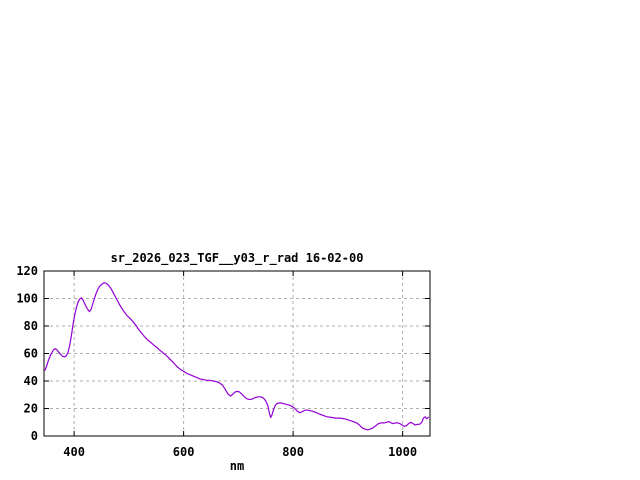  What do you see at coordinates (31, 381) in the screenshot?
I see `y-tick-label: 40` at bounding box center [31, 381].